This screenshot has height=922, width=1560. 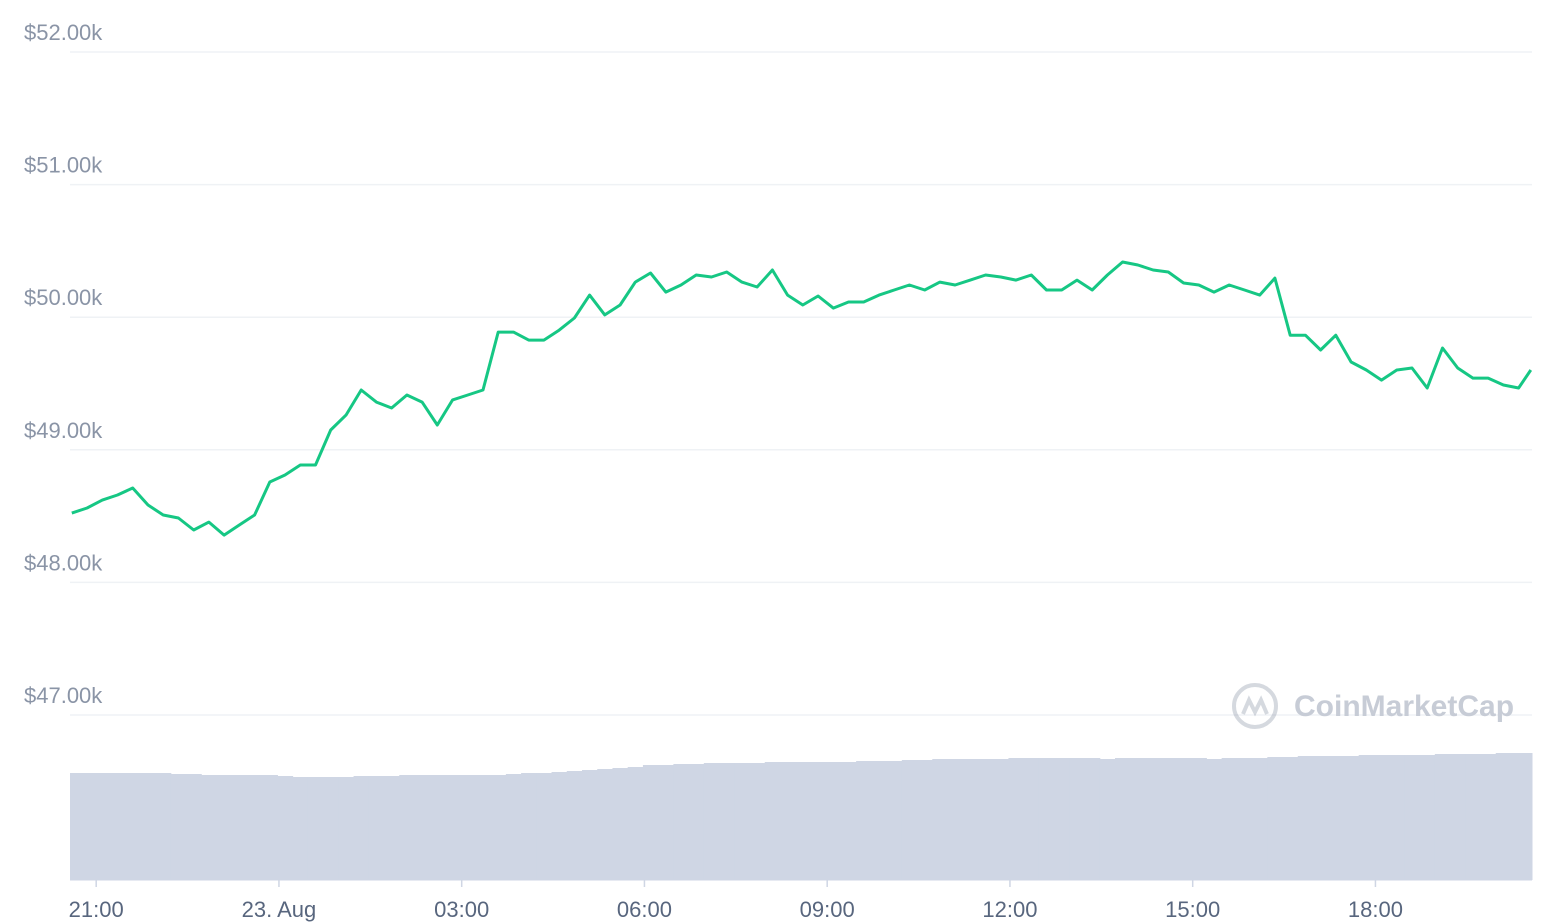 What do you see at coordinates (63, 430) in the screenshot?
I see `y-tick-label: $49.00k` at bounding box center [63, 430].